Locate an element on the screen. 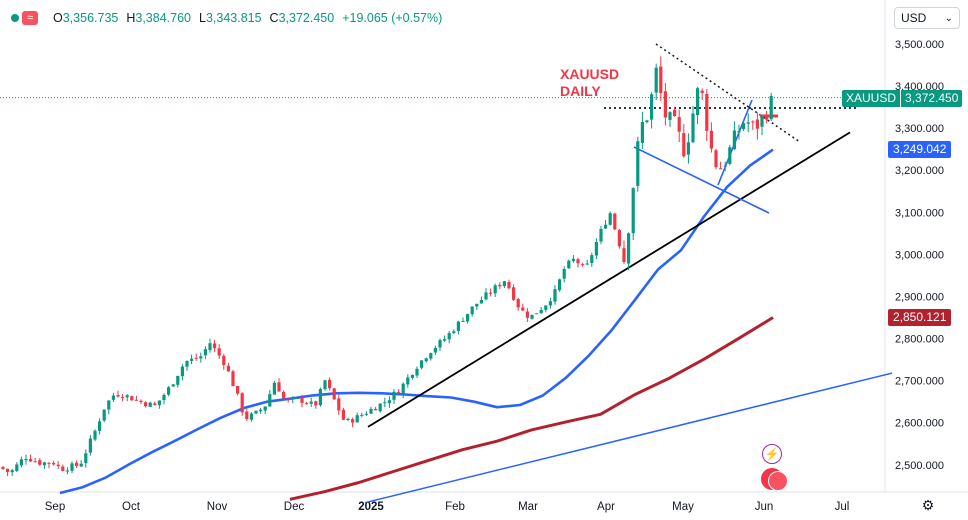 The width and height of the screenshot is (968, 520). indicator-wave-icon: ≈ is located at coordinates (30, 18).